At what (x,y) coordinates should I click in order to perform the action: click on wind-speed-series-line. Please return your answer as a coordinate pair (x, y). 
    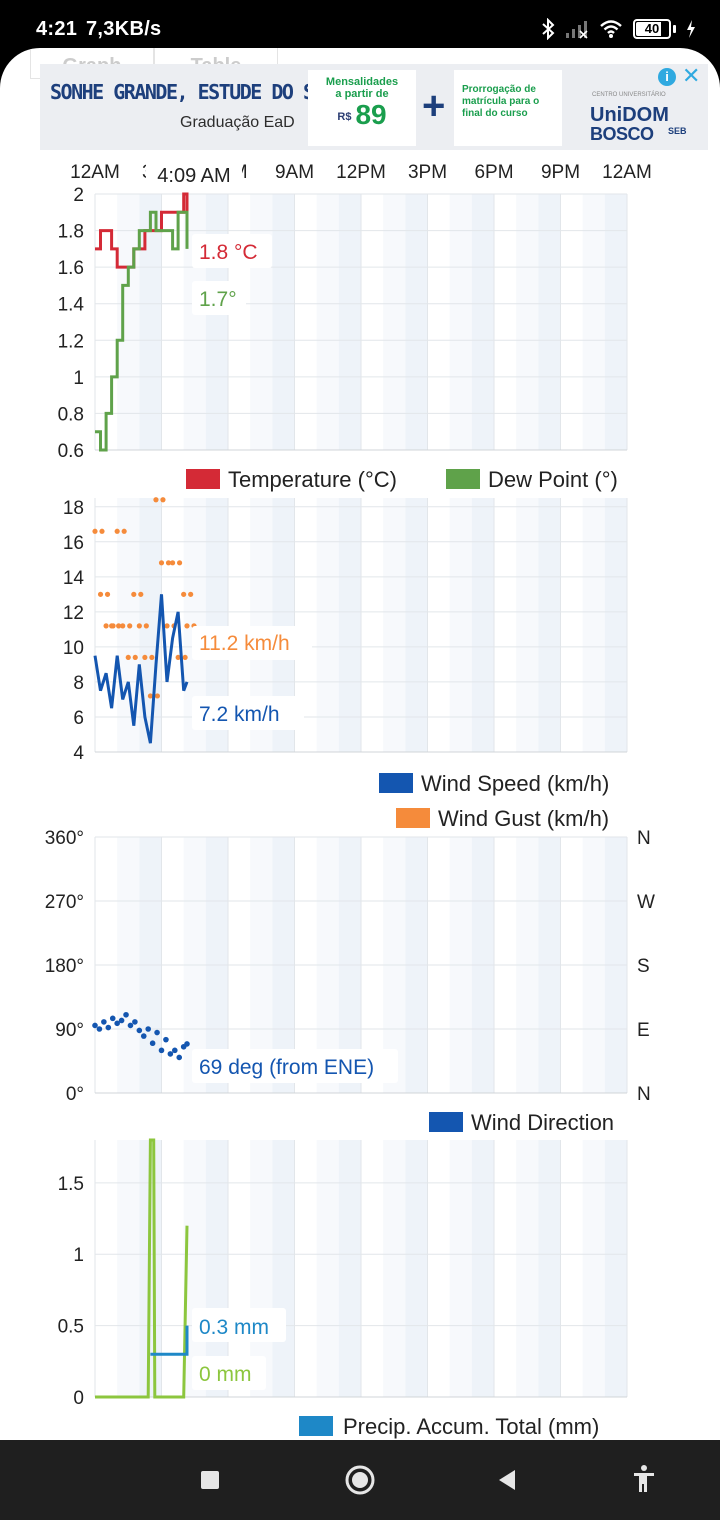
    Looking at the image, I should click on (141, 669).